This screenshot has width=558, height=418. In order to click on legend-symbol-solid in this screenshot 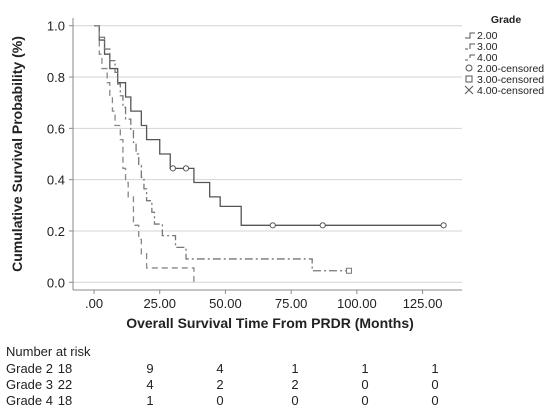, I will do `click(470, 35)`.